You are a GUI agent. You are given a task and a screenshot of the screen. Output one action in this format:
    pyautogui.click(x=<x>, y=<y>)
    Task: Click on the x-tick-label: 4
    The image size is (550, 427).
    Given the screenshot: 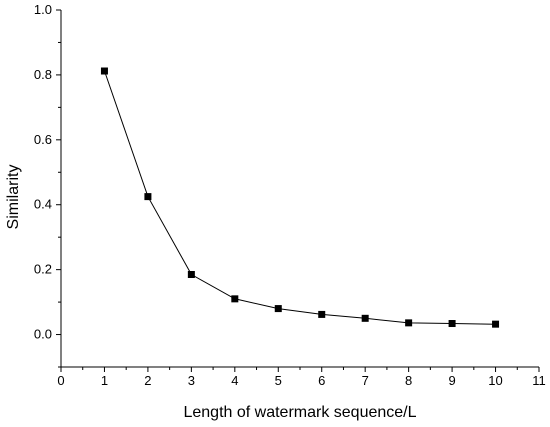 What is the action you would take?
    pyautogui.click(x=234, y=380)
    